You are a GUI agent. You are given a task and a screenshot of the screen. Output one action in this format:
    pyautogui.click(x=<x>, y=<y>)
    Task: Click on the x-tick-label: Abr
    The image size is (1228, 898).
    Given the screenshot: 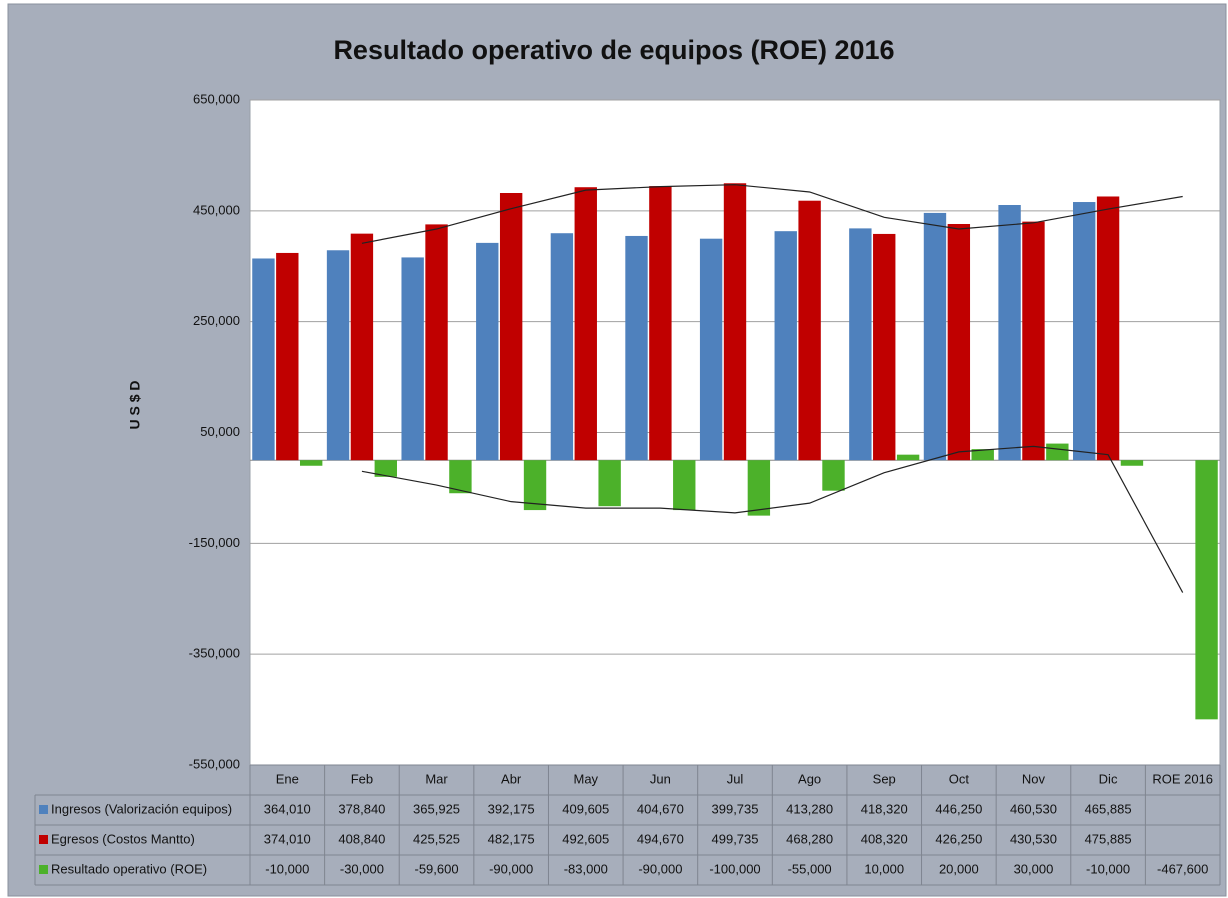 What is the action you would take?
    pyautogui.click(x=511, y=778)
    